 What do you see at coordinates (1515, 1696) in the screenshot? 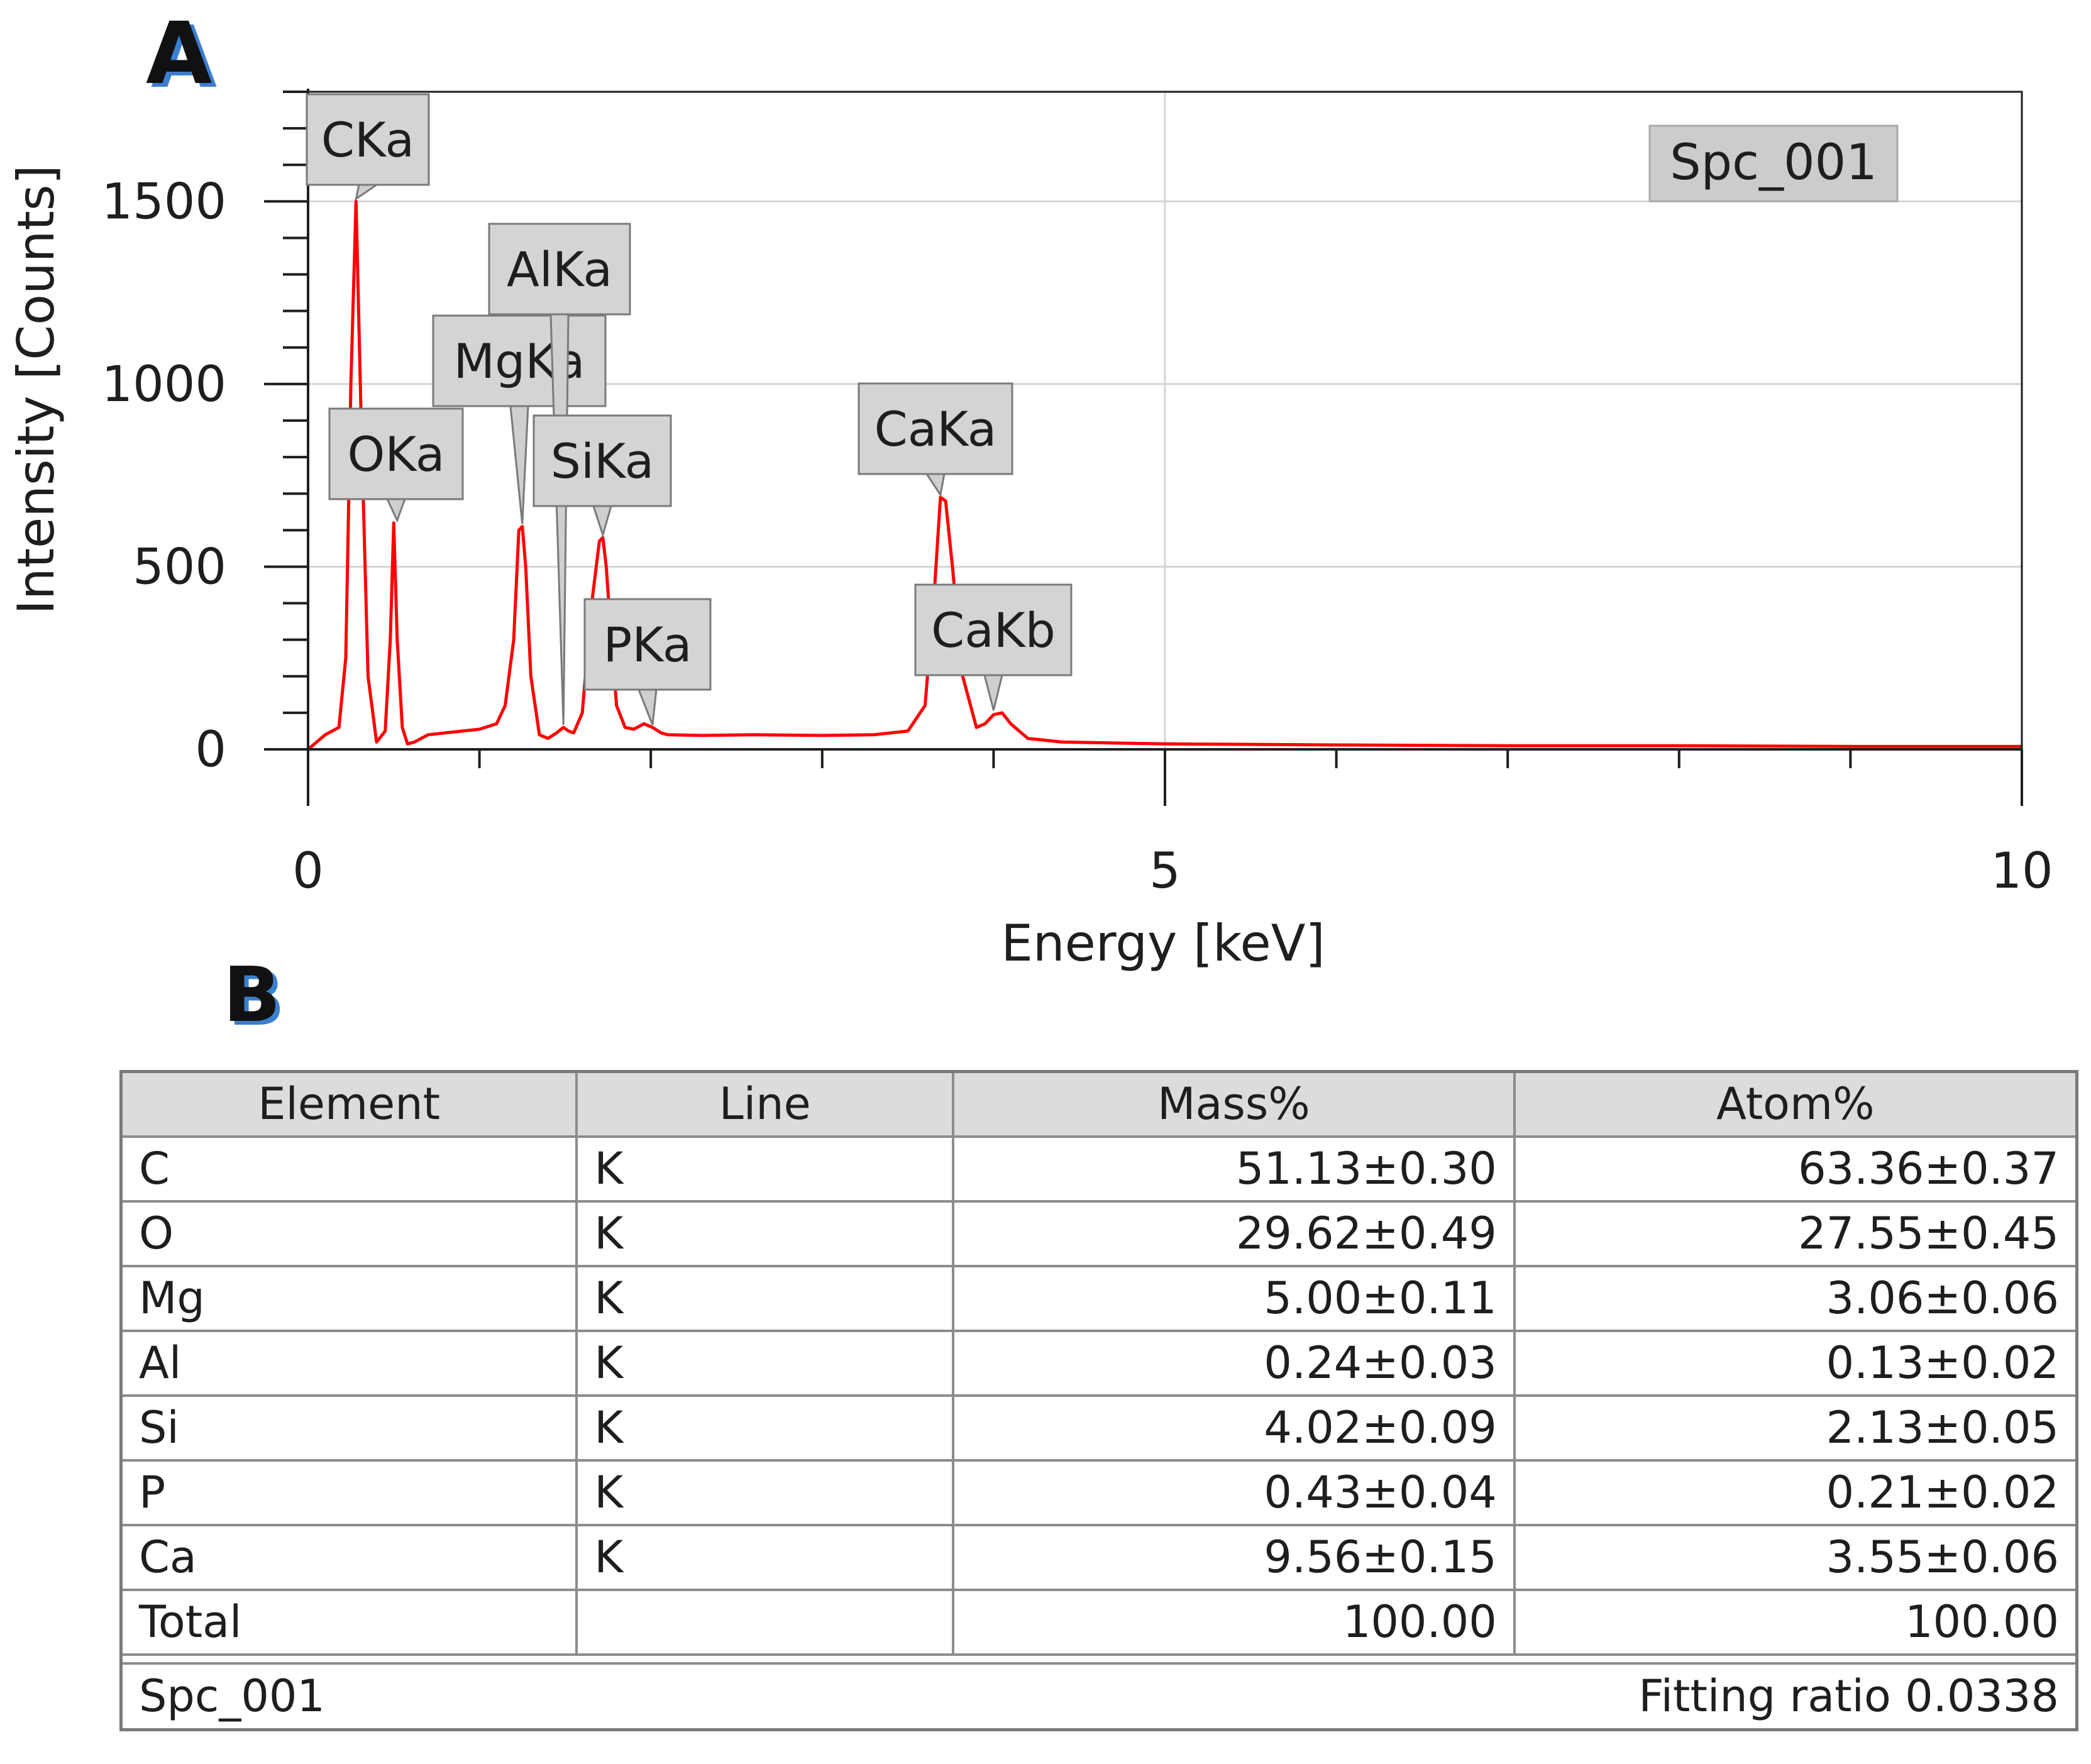
I see `footer-fitting-ratio: Fitting ratio 0.0338` at bounding box center [1515, 1696].